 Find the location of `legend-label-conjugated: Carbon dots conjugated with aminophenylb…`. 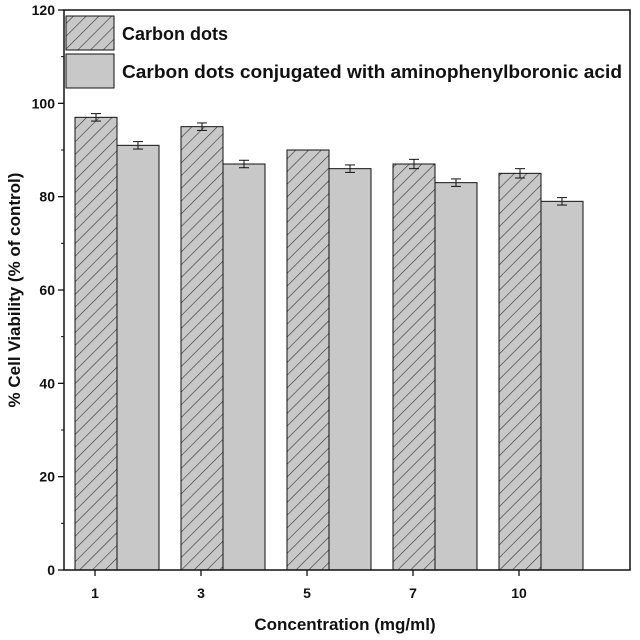

legend-label-conjugated: Carbon dots conjugated with aminophenylb… is located at coordinates (372, 72).